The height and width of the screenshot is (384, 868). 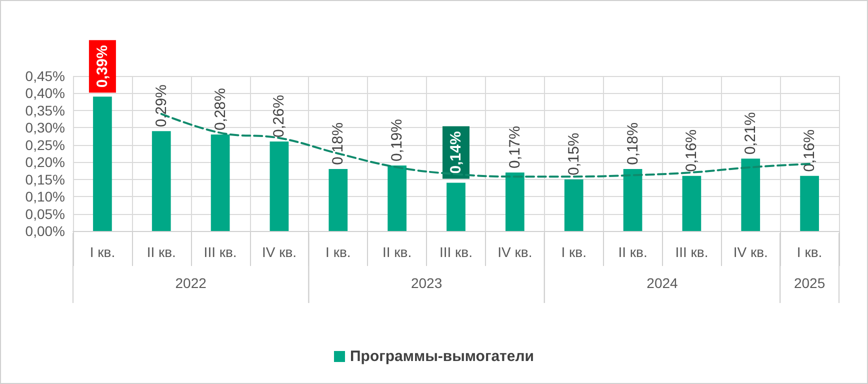 What do you see at coordinates (456, 152) in the screenshot?
I see `data-label: 0,14%` at bounding box center [456, 152].